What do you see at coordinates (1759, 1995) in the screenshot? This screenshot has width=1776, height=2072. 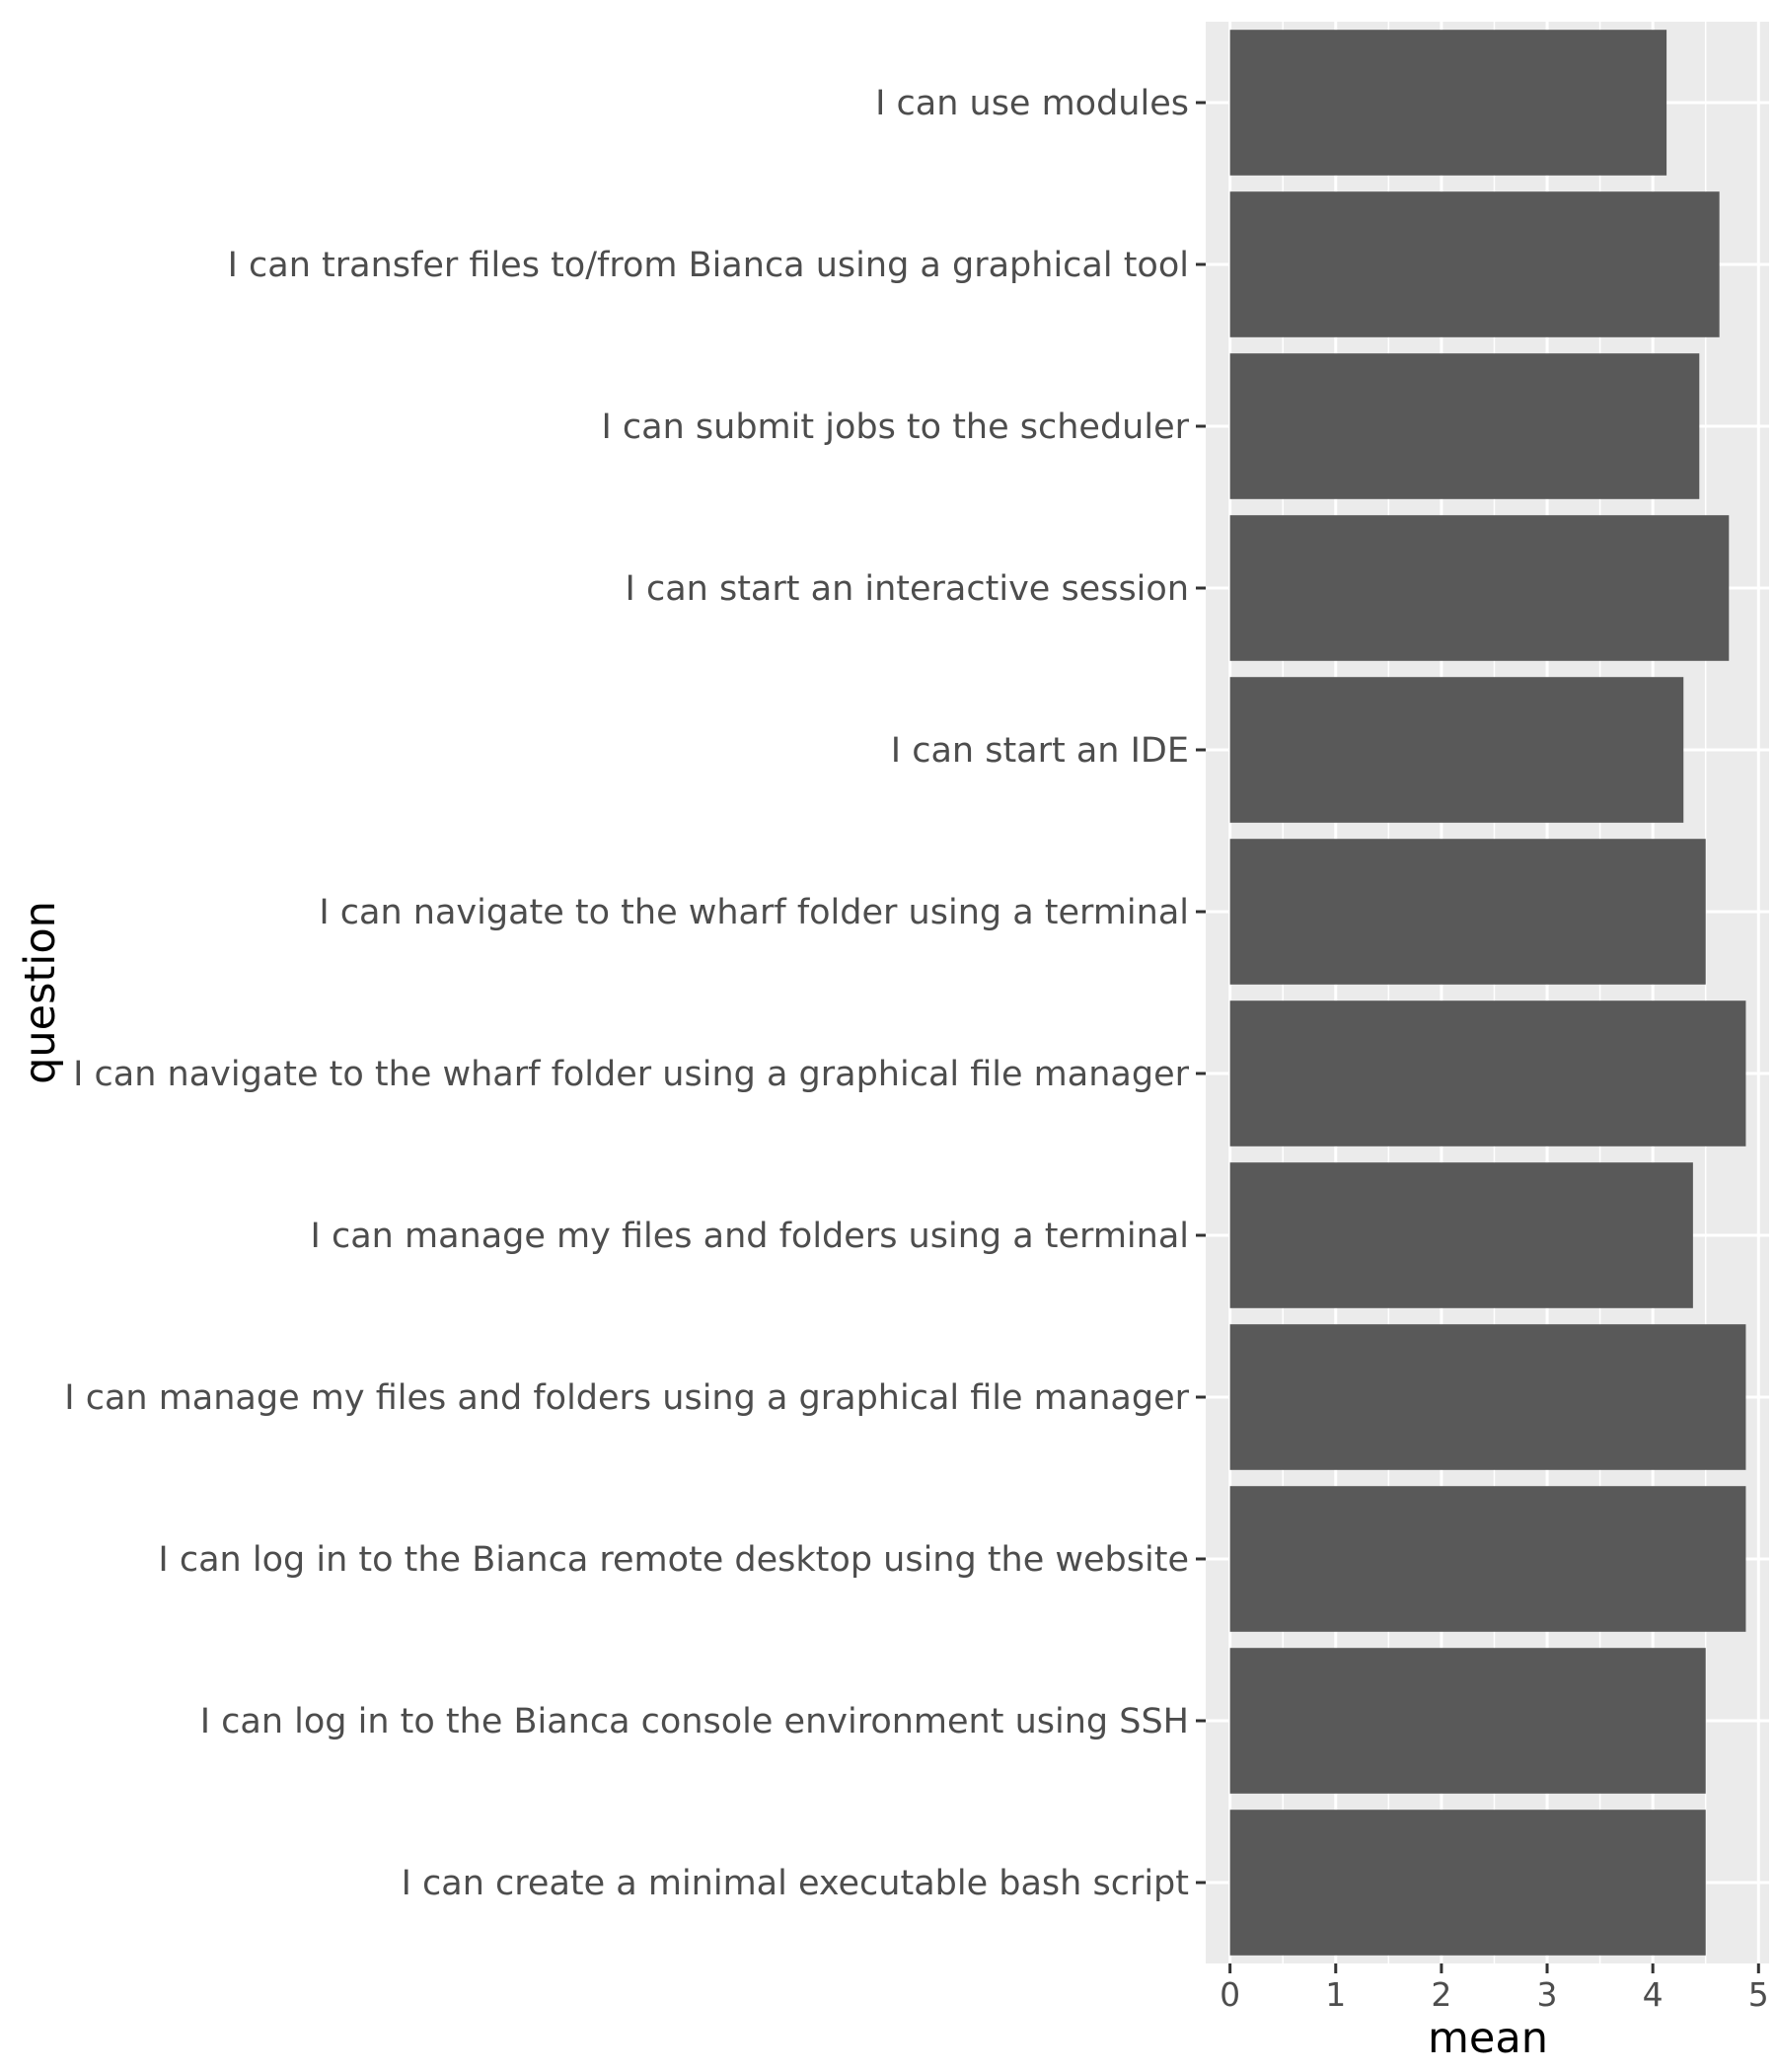 I see `x-tick-label: 5` at bounding box center [1759, 1995].